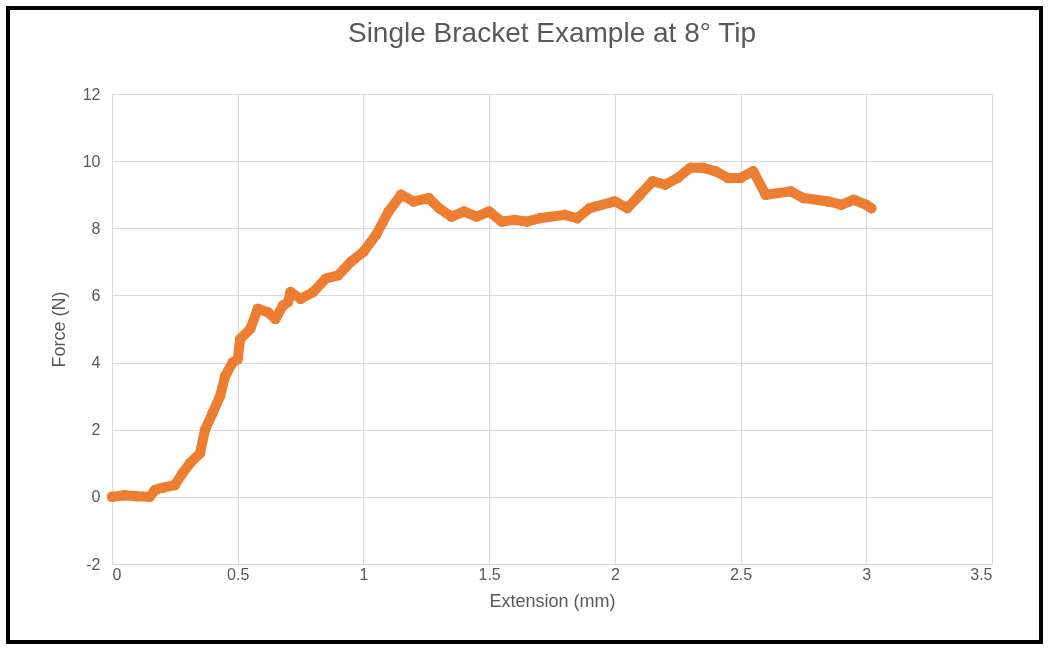  What do you see at coordinates (91, 161) in the screenshot?
I see `y-tick-label: 10` at bounding box center [91, 161].